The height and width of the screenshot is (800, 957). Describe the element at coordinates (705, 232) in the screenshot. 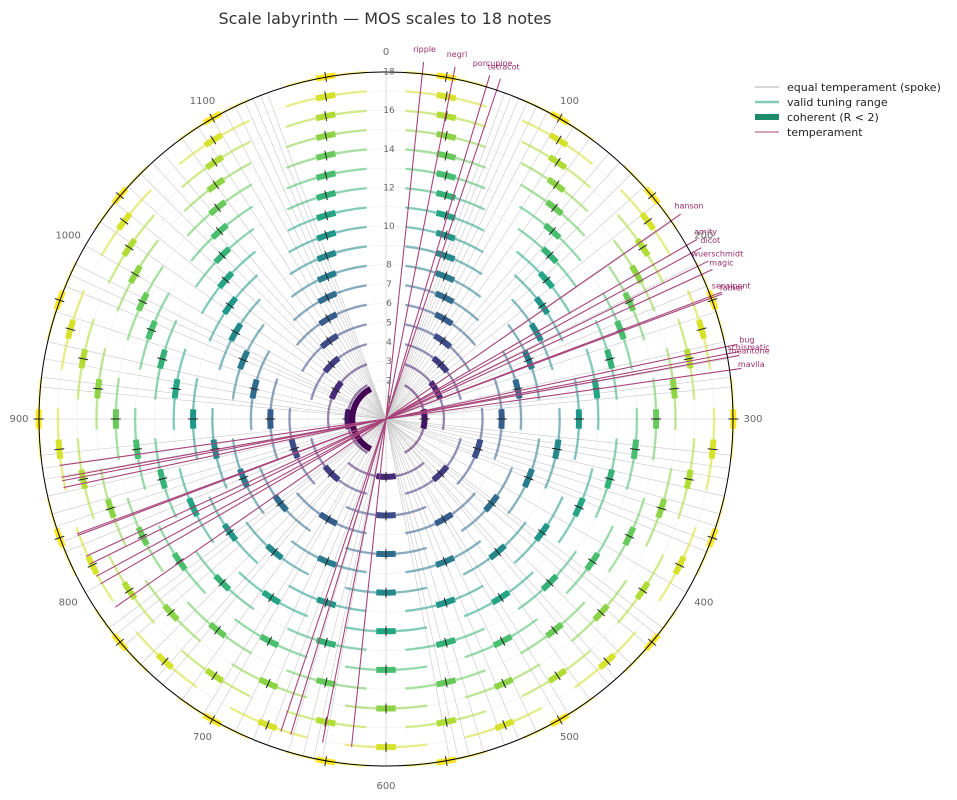

I see `temperament-label: amity` at that location.